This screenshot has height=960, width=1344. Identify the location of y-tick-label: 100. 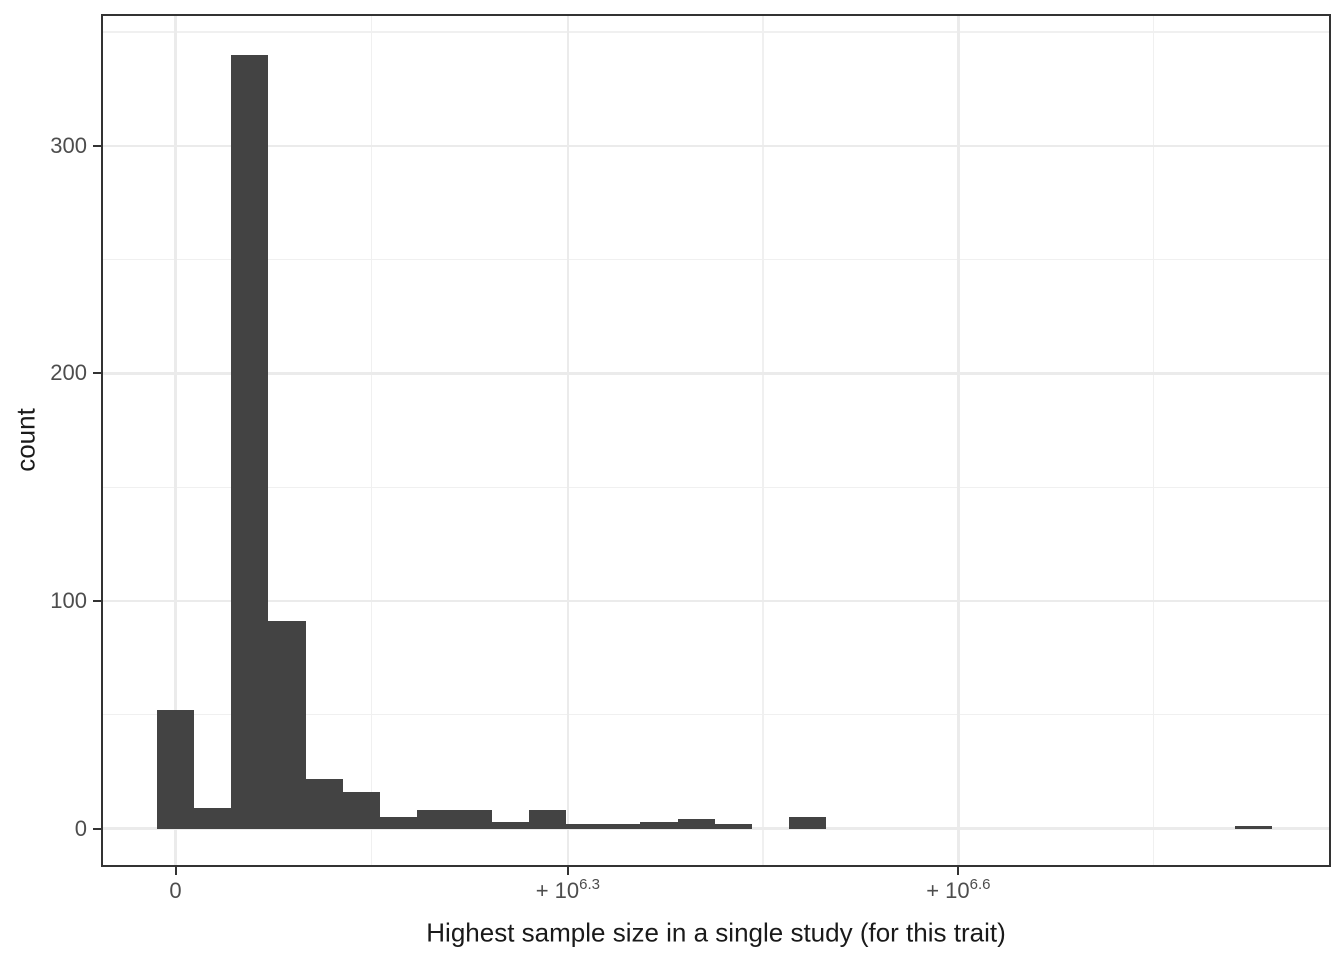
(68, 600).